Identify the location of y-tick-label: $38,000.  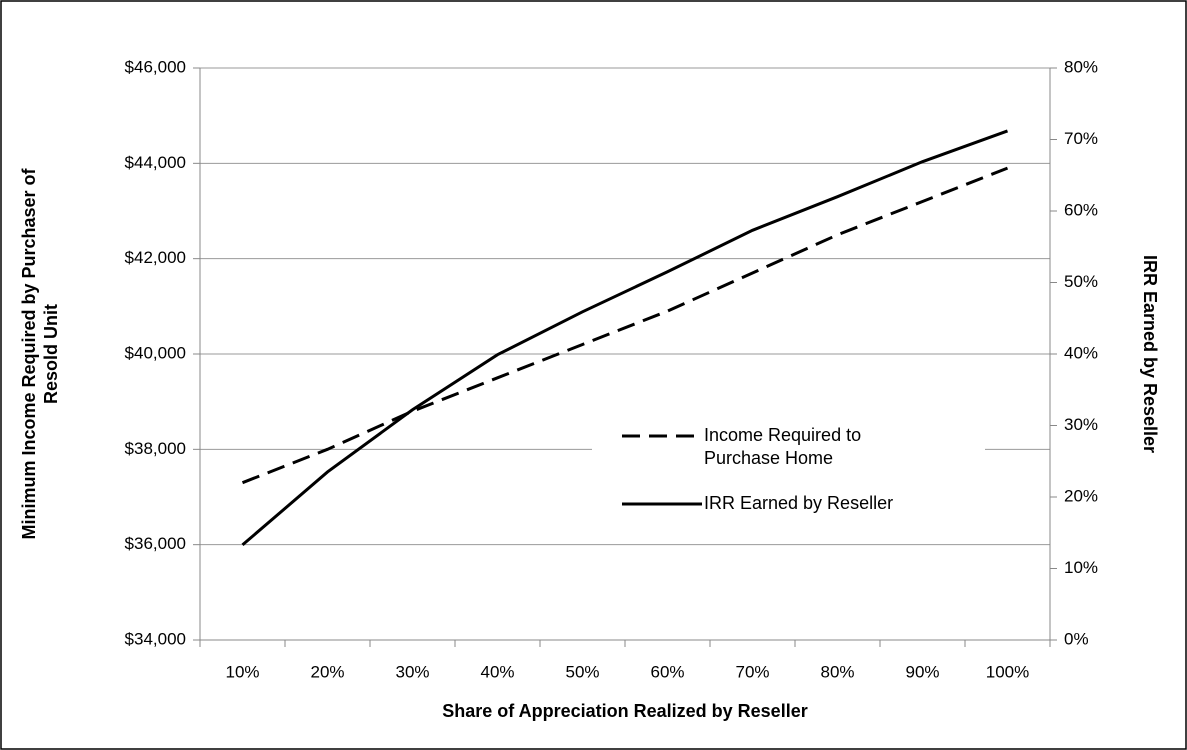
(155, 448).